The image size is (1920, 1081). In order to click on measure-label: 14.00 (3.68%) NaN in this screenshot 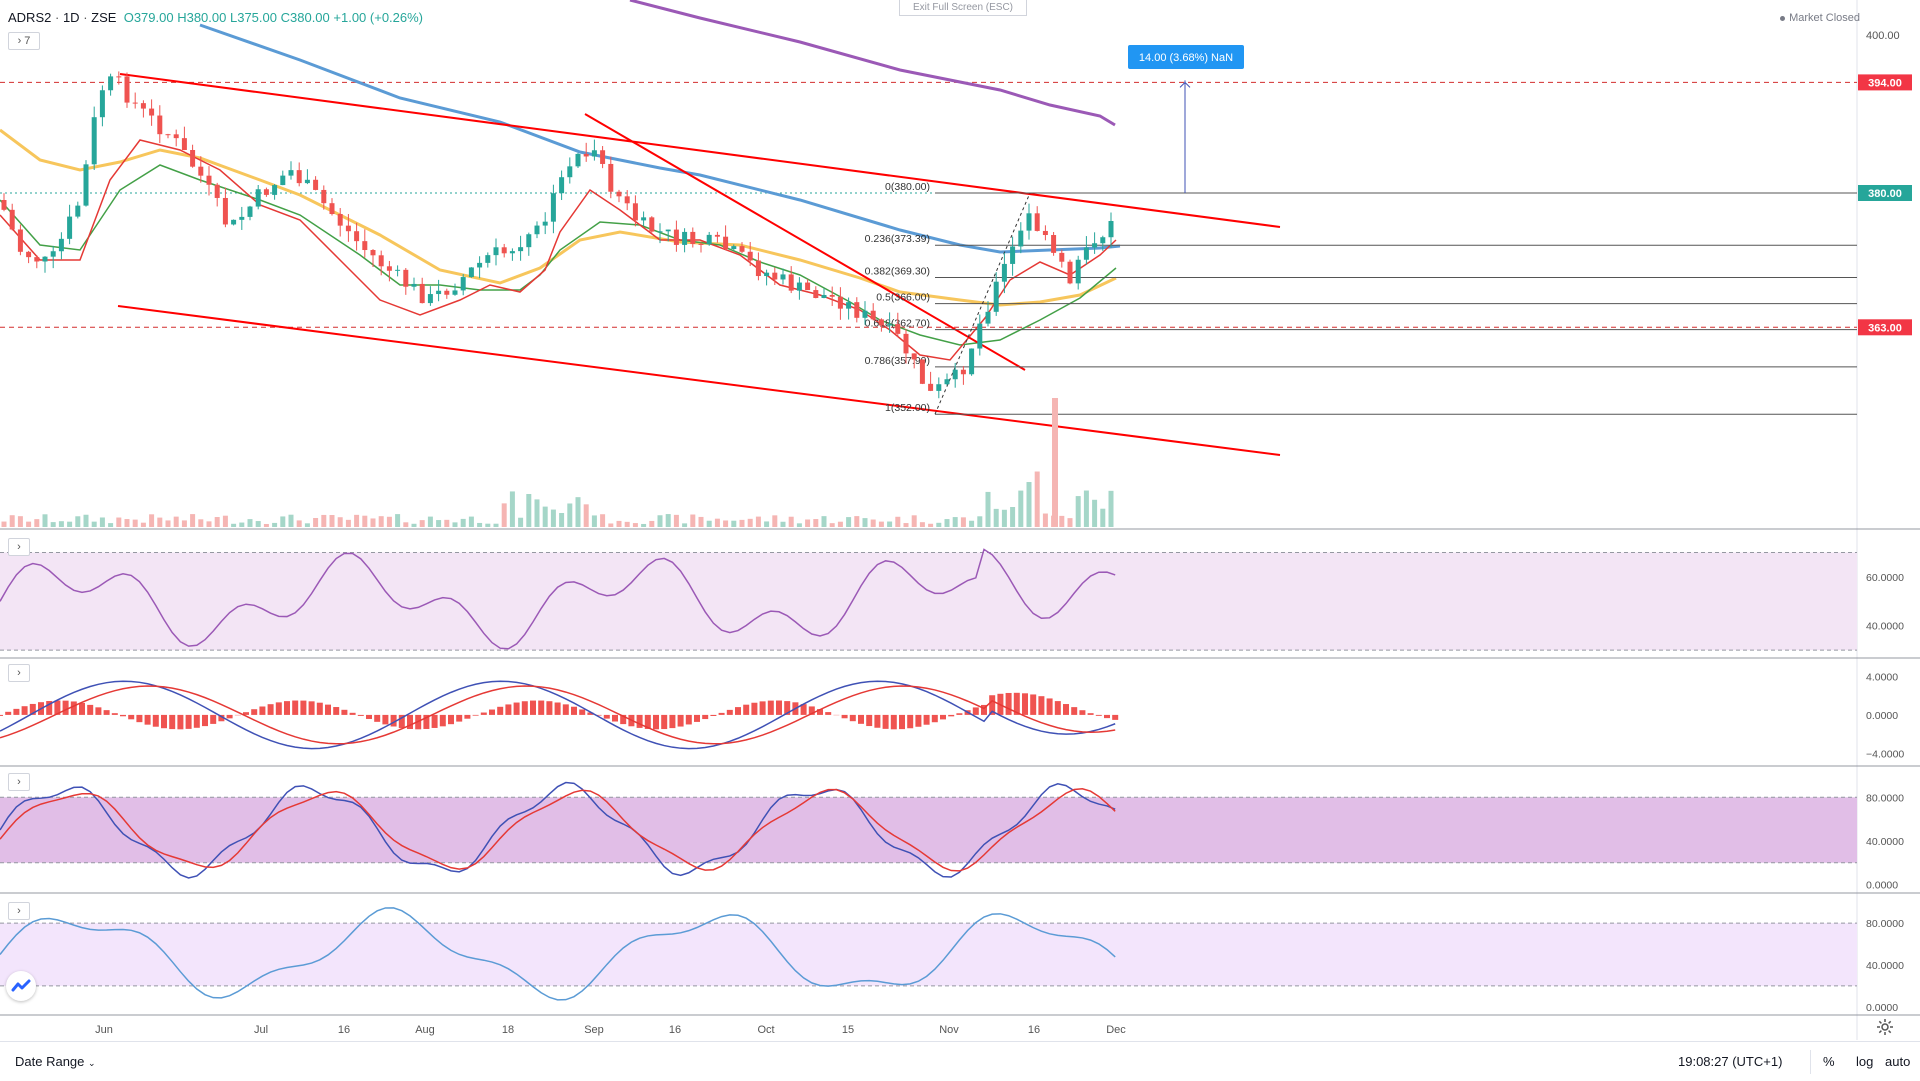, I will do `click(1186, 58)`.